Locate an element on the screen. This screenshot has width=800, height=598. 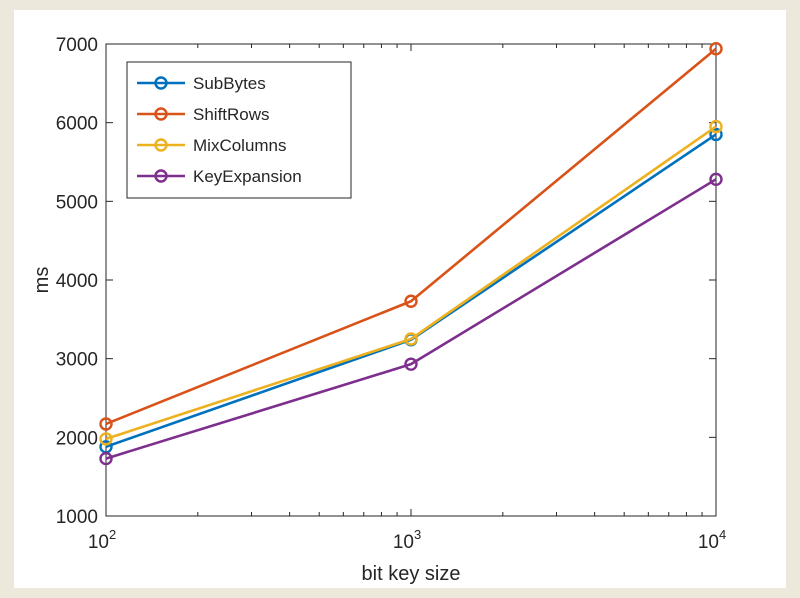
data-point-subbytes is located at coordinates (716, 134).